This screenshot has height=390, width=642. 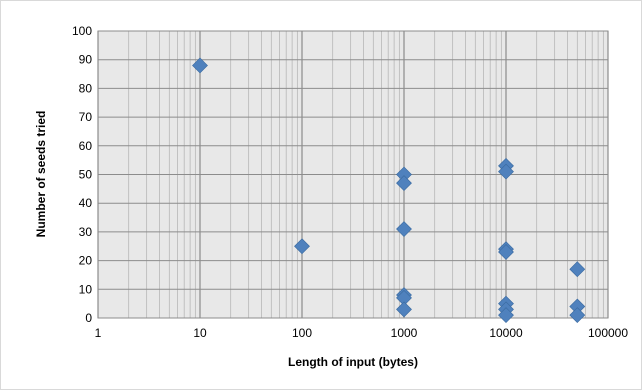 What do you see at coordinates (302, 333) in the screenshot?
I see `x-tick-label: 100` at bounding box center [302, 333].